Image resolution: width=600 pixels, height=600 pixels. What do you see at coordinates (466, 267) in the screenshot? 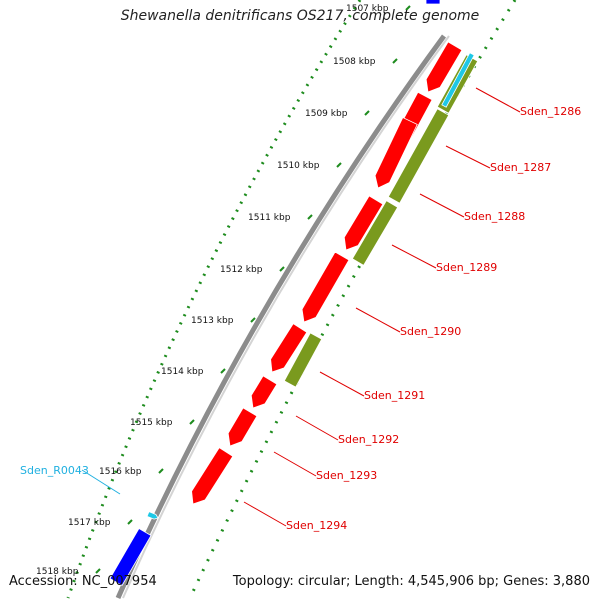
I see `gene-label: Sden_1289` at bounding box center [466, 267].